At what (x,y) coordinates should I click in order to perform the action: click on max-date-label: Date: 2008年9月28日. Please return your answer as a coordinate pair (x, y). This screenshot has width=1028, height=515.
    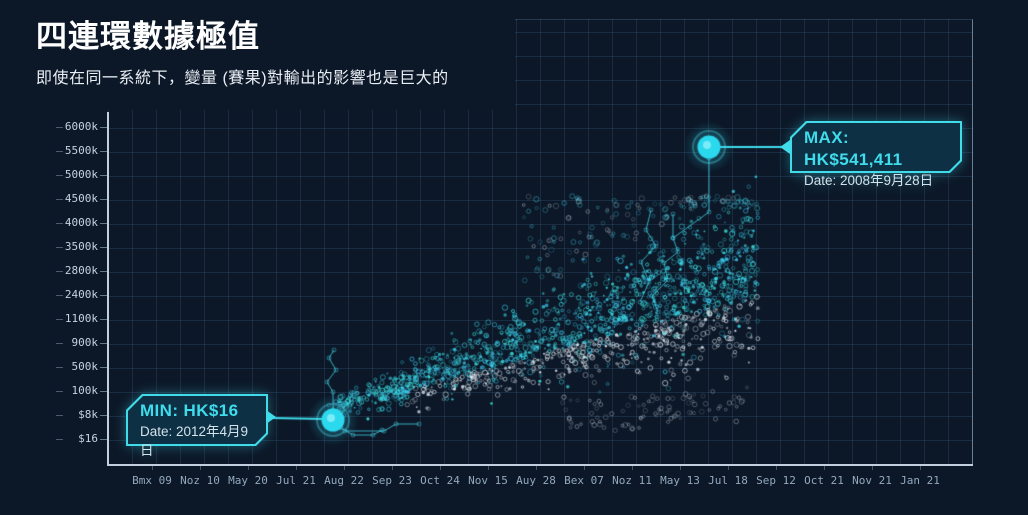
    Looking at the image, I should click on (869, 180).